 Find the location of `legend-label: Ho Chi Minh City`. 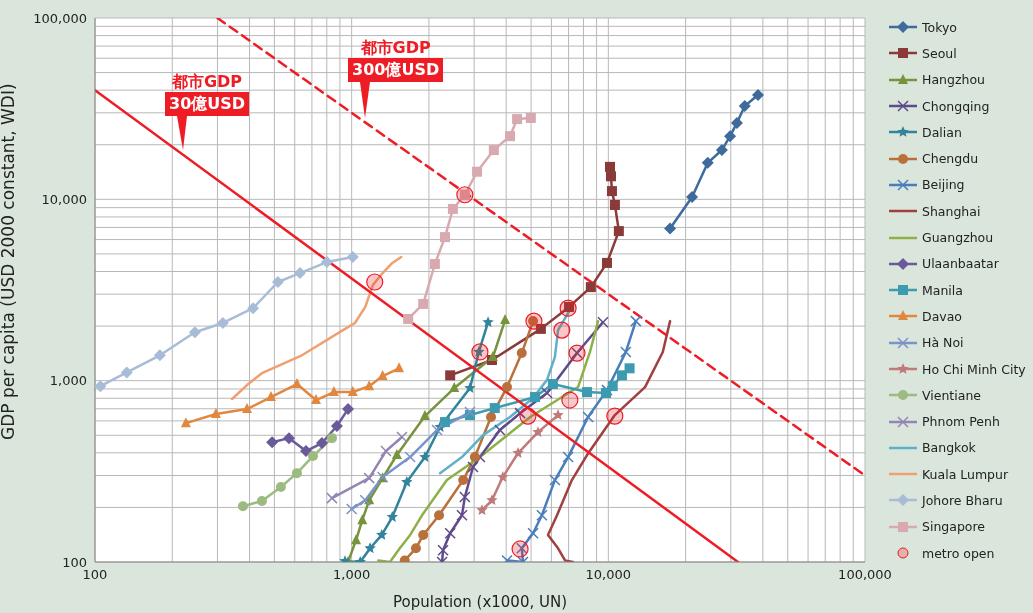

legend-label: Ho Chi Minh City is located at coordinates (974, 369).